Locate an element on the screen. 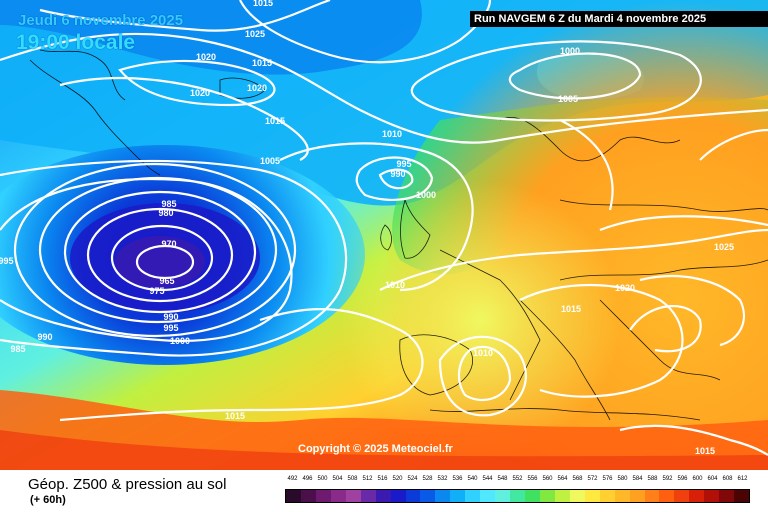 The height and width of the screenshot is (512, 768). scale-label: 580 is located at coordinates (622, 479).